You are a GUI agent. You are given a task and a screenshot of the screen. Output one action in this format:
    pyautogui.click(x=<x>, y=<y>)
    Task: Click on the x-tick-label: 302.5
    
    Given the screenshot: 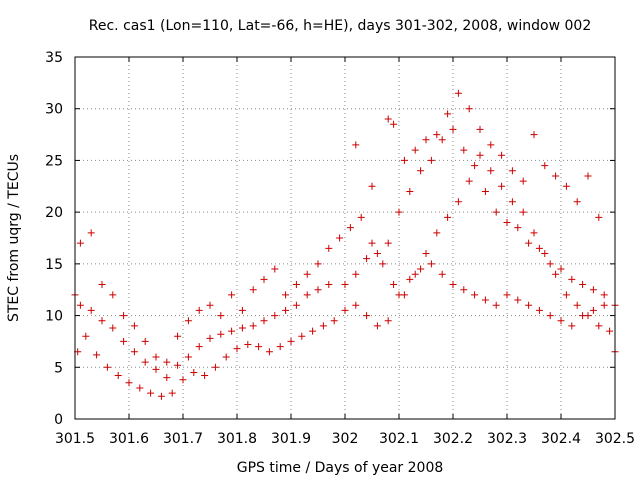 What is the action you would take?
    pyautogui.click(x=615, y=439)
    